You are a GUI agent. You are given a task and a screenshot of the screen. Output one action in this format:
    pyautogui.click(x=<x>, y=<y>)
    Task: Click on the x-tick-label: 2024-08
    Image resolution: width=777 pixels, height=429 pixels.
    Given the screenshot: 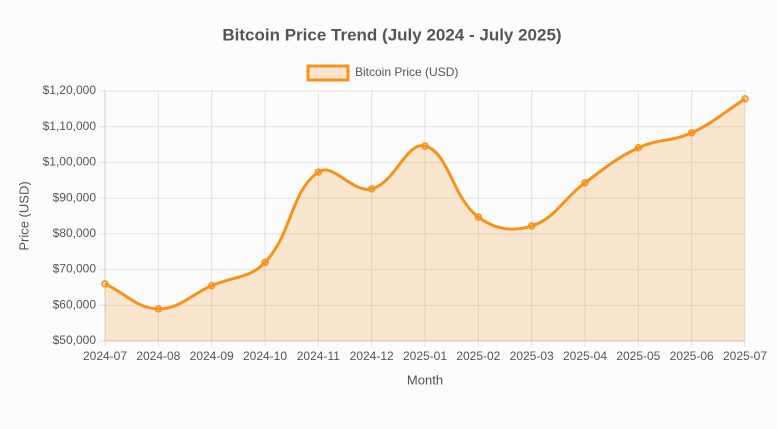 What is the action you would take?
    pyautogui.click(x=158, y=356)
    